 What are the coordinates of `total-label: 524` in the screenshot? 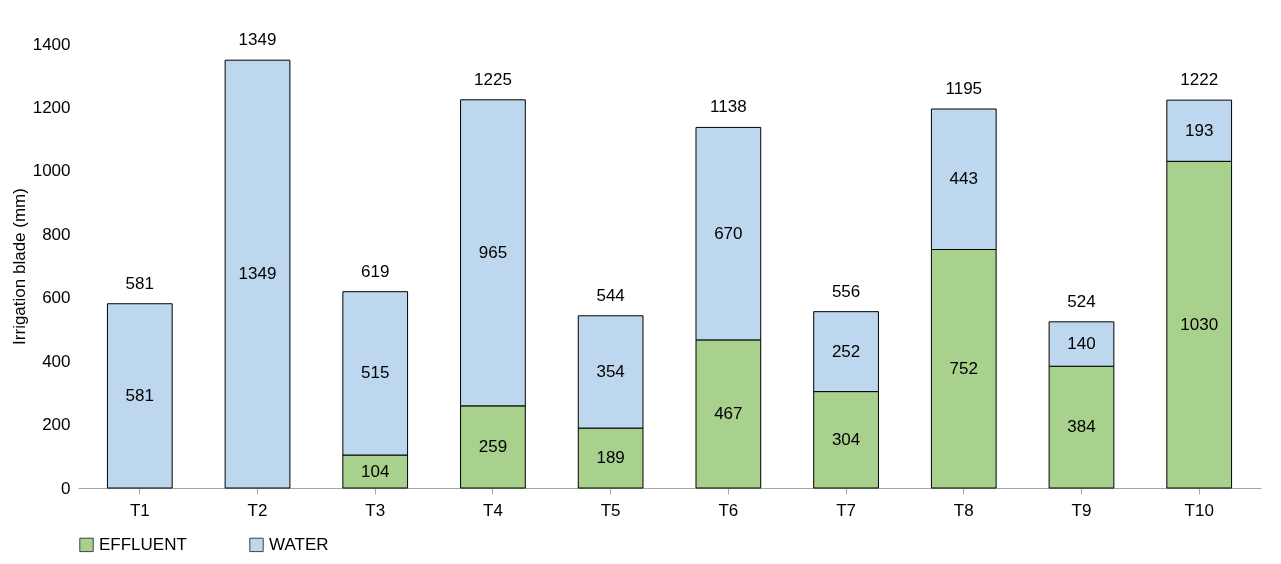 It's located at (1081, 301).